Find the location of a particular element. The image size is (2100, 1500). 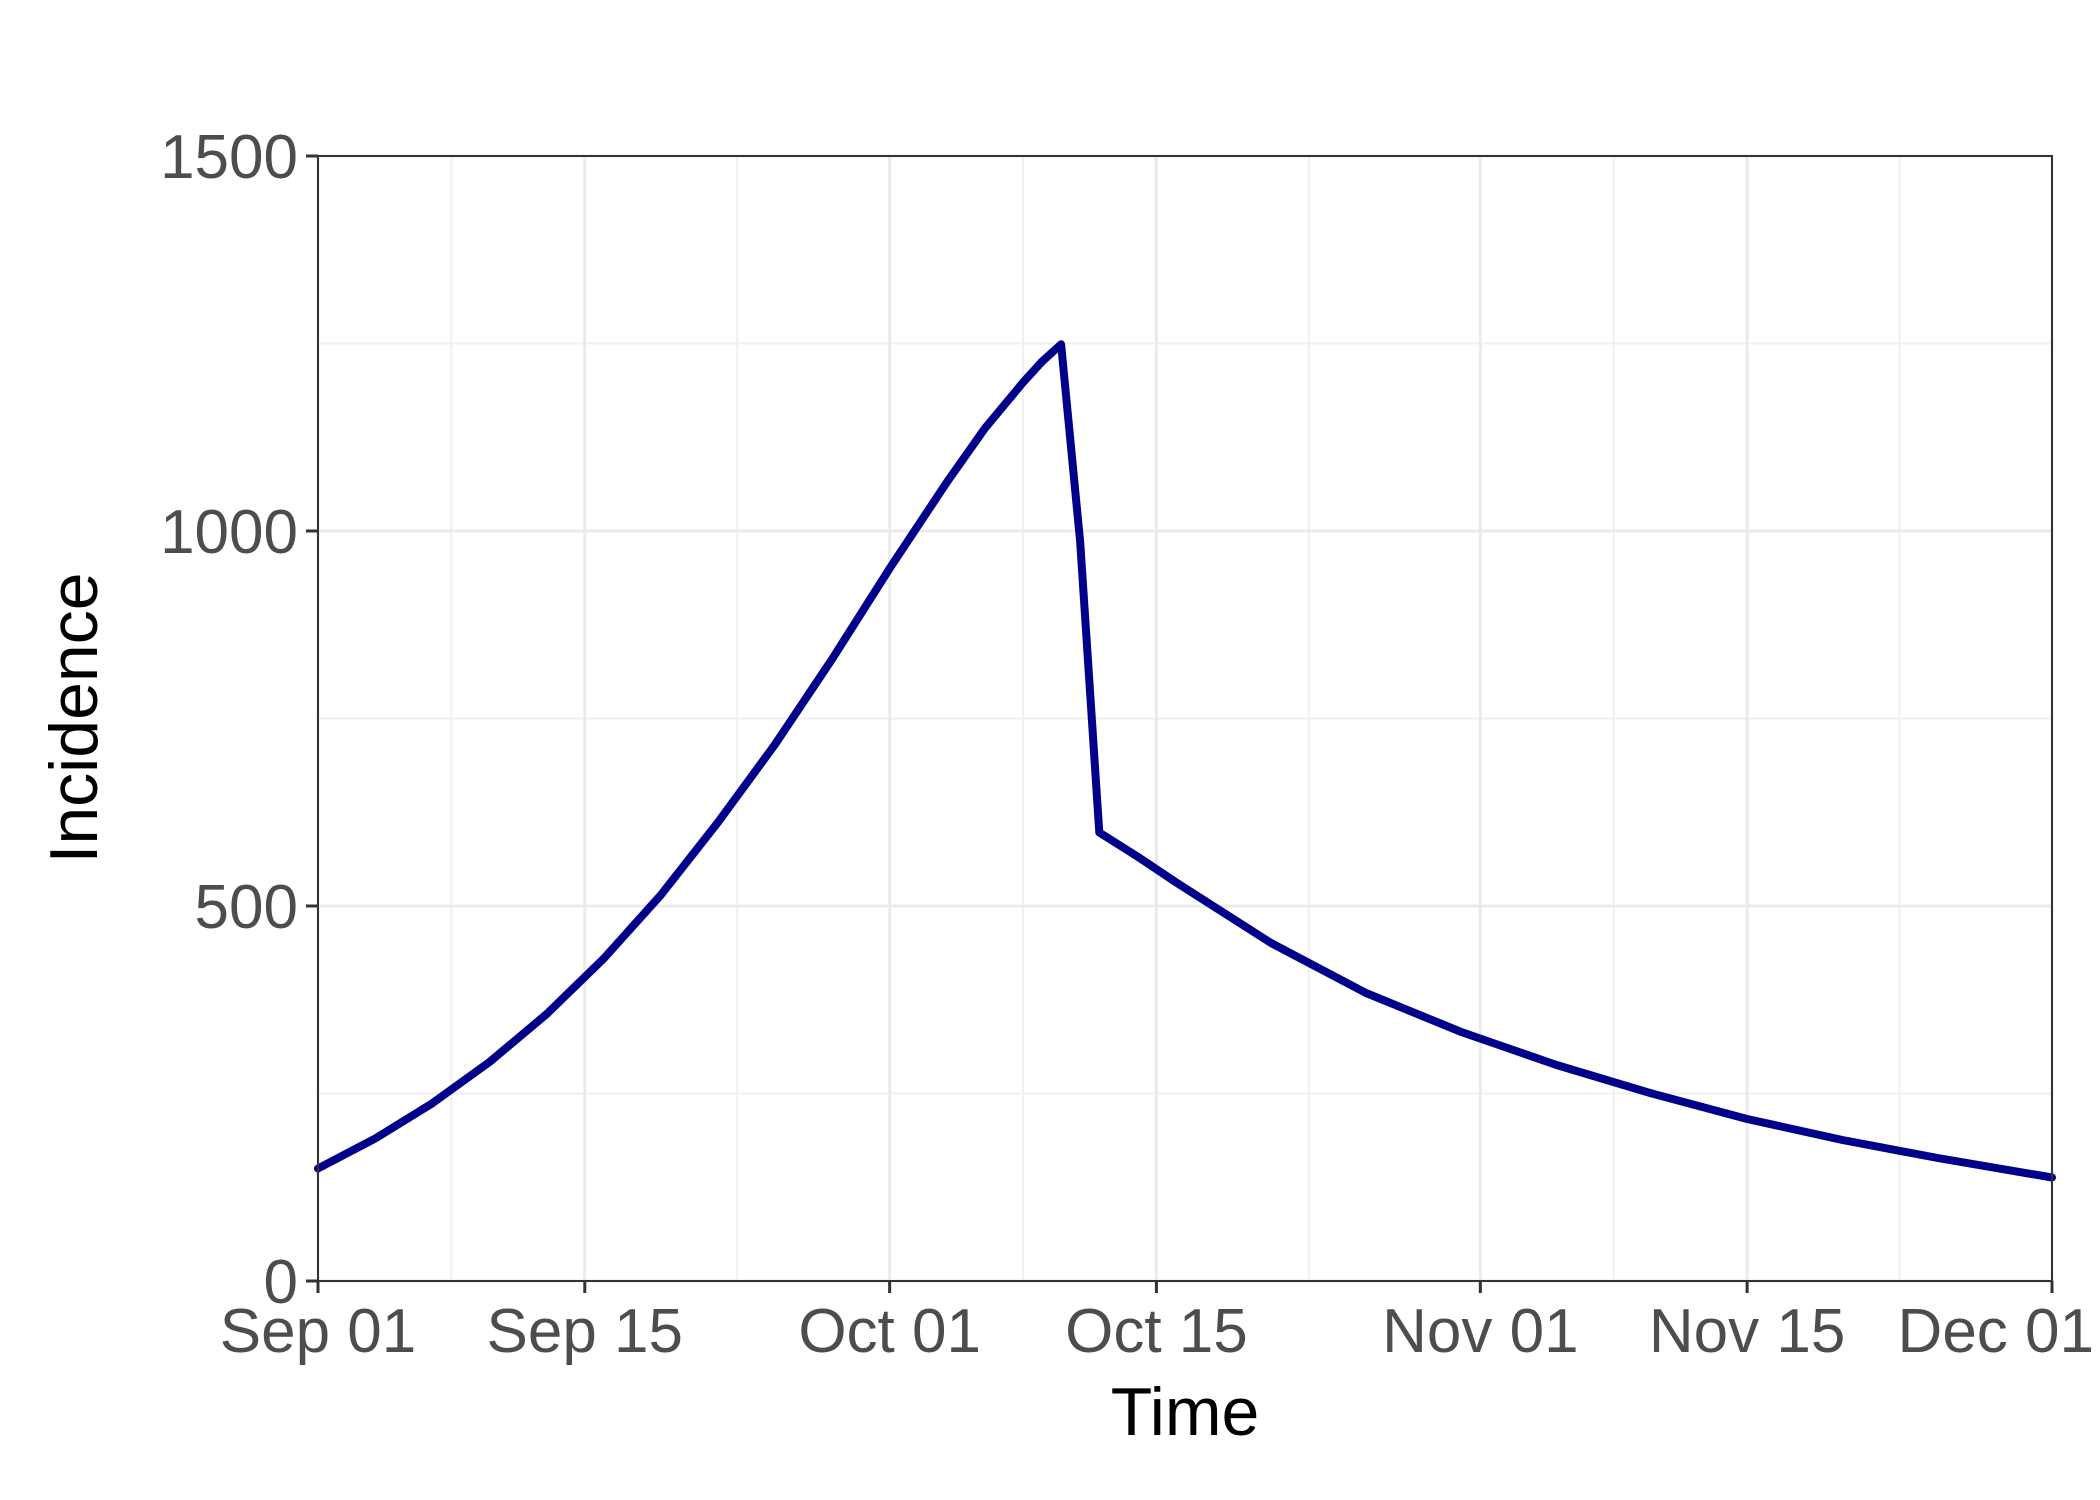

y-tick-label-3: 1500 is located at coordinates (229, 157).